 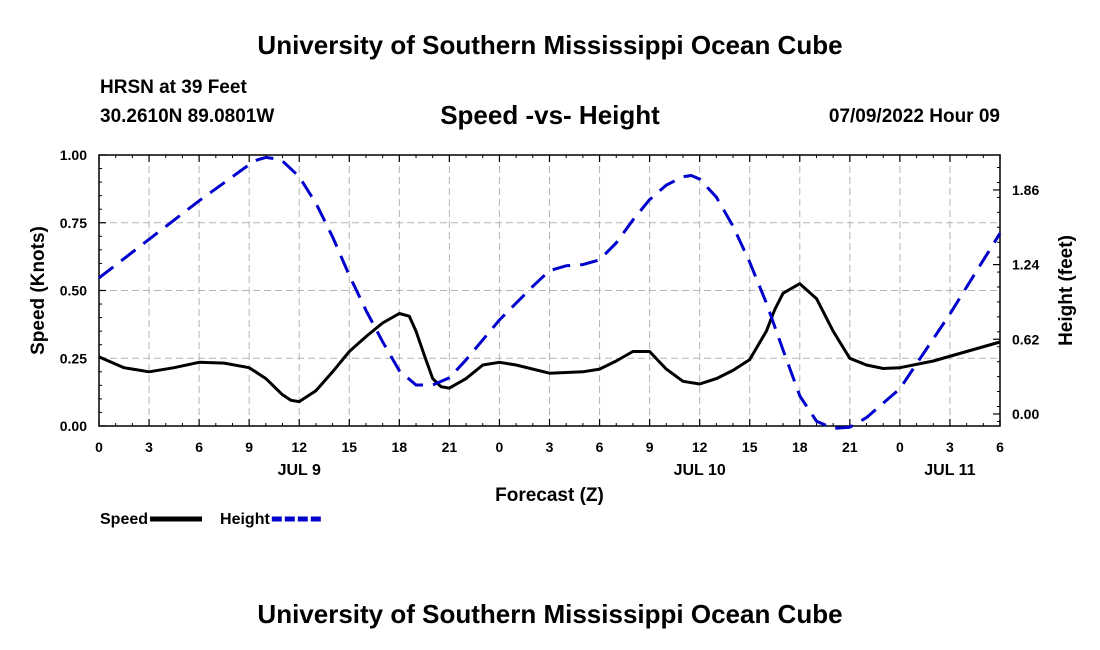 What do you see at coordinates (245, 519) in the screenshot?
I see `legend-label-height: Height` at bounding box center [245, 519].